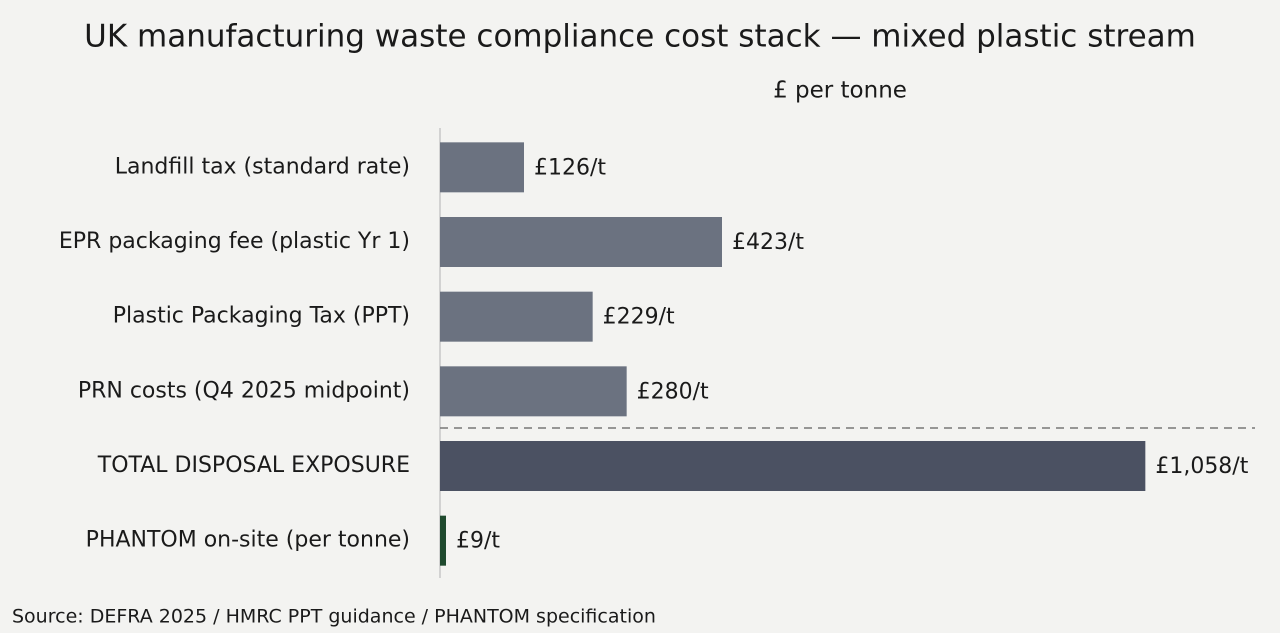 The width and height of the screenshot is (1280, 633). Describe the element at coordinates (840, 91) in the screenshot. I see `axis-label: £ per tonne` at that location.